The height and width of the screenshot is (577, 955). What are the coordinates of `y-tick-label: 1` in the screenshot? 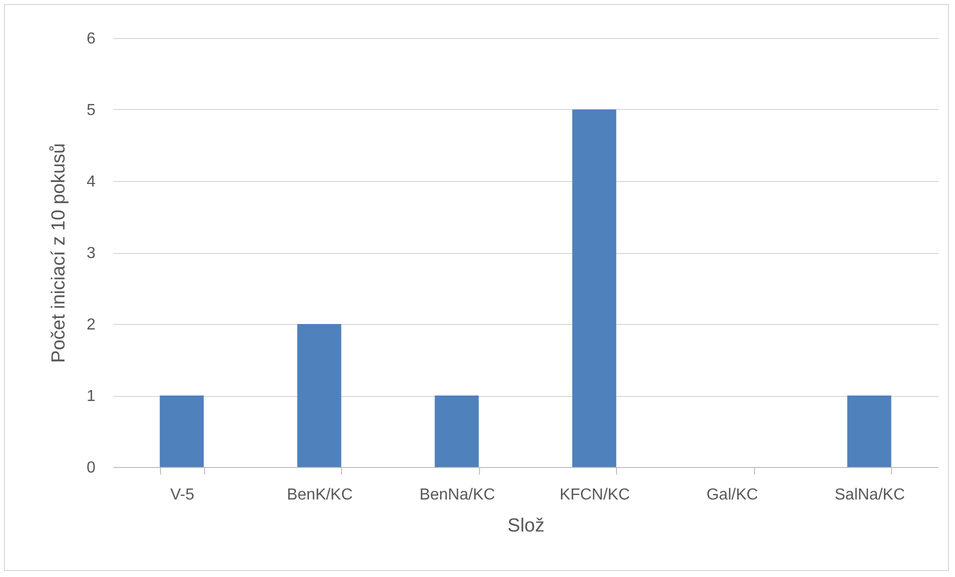 It's located at (91, 396).